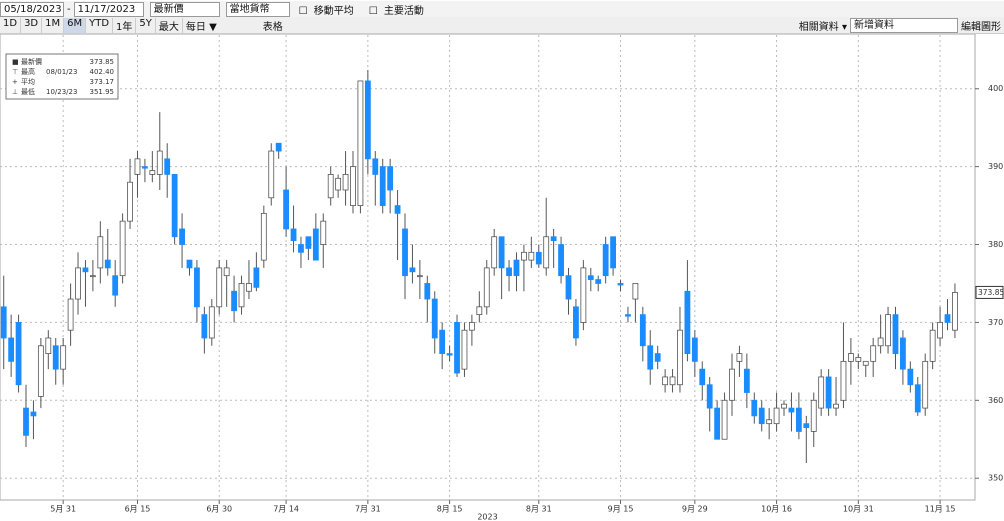 The height and width of the screenshot is (521, 1004). What do you see at coordinates (75, 25) in the screenshot?
I see `period-button: 6M` at bounding box center [75, 25].